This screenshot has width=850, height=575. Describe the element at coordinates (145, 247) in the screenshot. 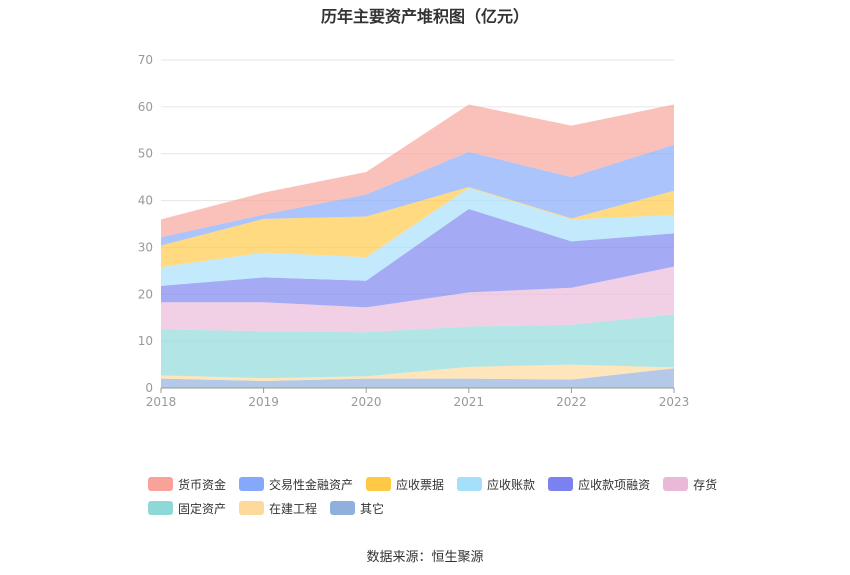

I see `y-tick-label: 30` at that location.